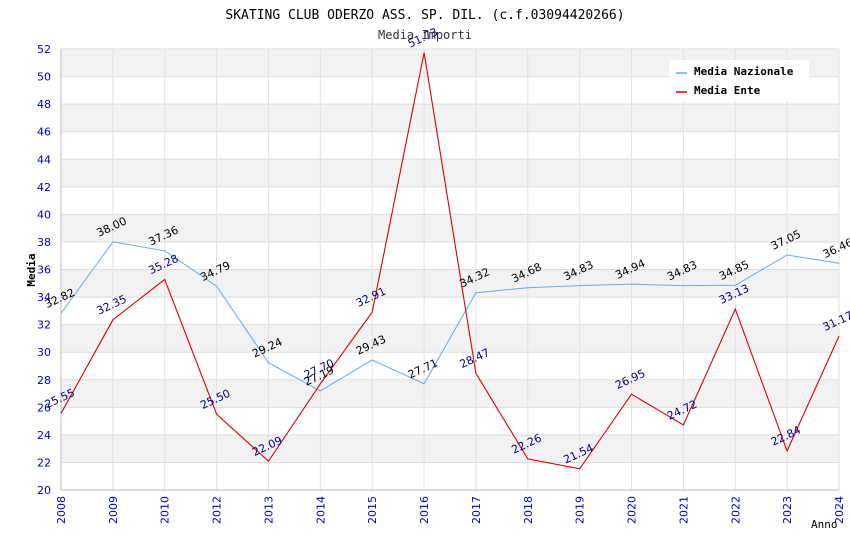 This screenshot has width=850, height=550. I want to click on x-tick-label: 2014, so click(320, 510).